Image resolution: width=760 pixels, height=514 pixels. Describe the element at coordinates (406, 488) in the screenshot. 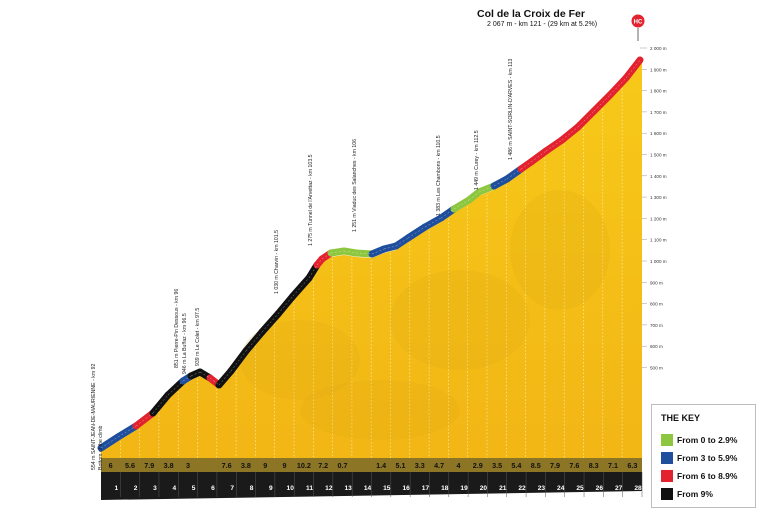

I see `km-marker-label: 16` at that location.